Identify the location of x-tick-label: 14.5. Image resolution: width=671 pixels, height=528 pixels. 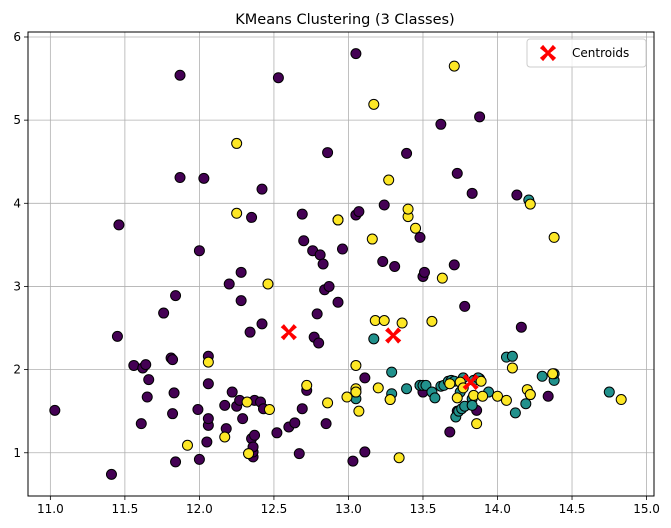
(572, 509).